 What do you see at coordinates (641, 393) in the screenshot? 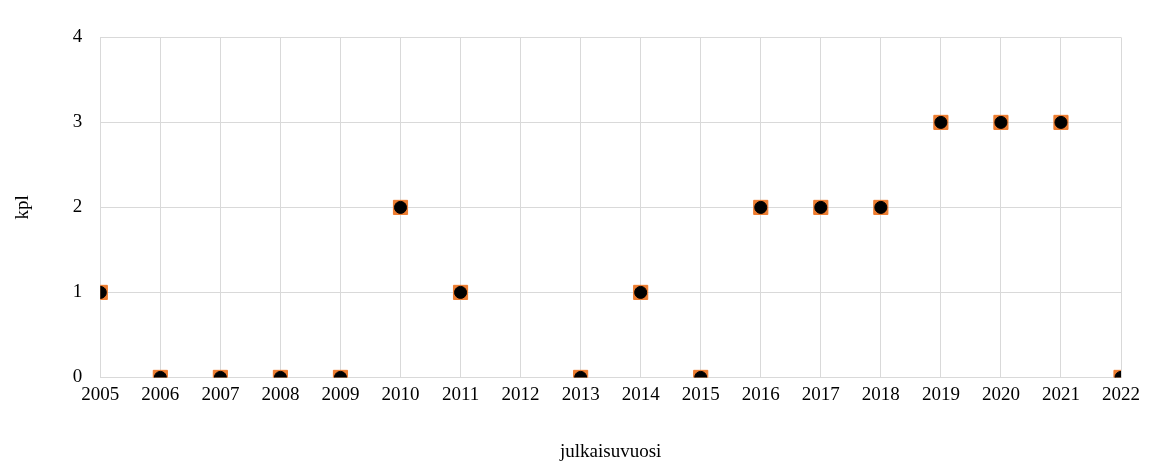
I see `x-tick-label: 2014` at bounding box center [641, 393].